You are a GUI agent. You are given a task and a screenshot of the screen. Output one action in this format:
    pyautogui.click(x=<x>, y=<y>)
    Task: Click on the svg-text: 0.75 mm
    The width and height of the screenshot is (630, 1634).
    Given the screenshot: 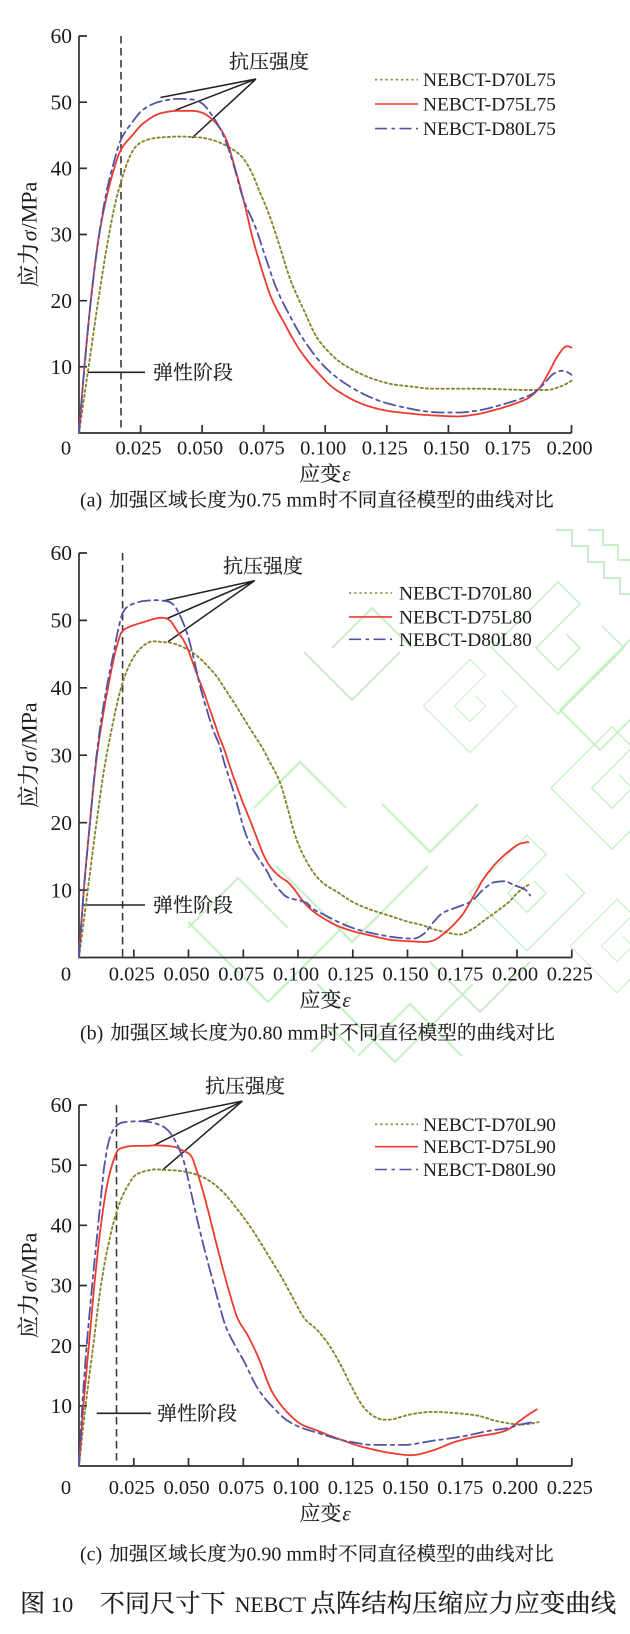 What is the action you would take?
    pyautogui.click(x=282, y=501)
    